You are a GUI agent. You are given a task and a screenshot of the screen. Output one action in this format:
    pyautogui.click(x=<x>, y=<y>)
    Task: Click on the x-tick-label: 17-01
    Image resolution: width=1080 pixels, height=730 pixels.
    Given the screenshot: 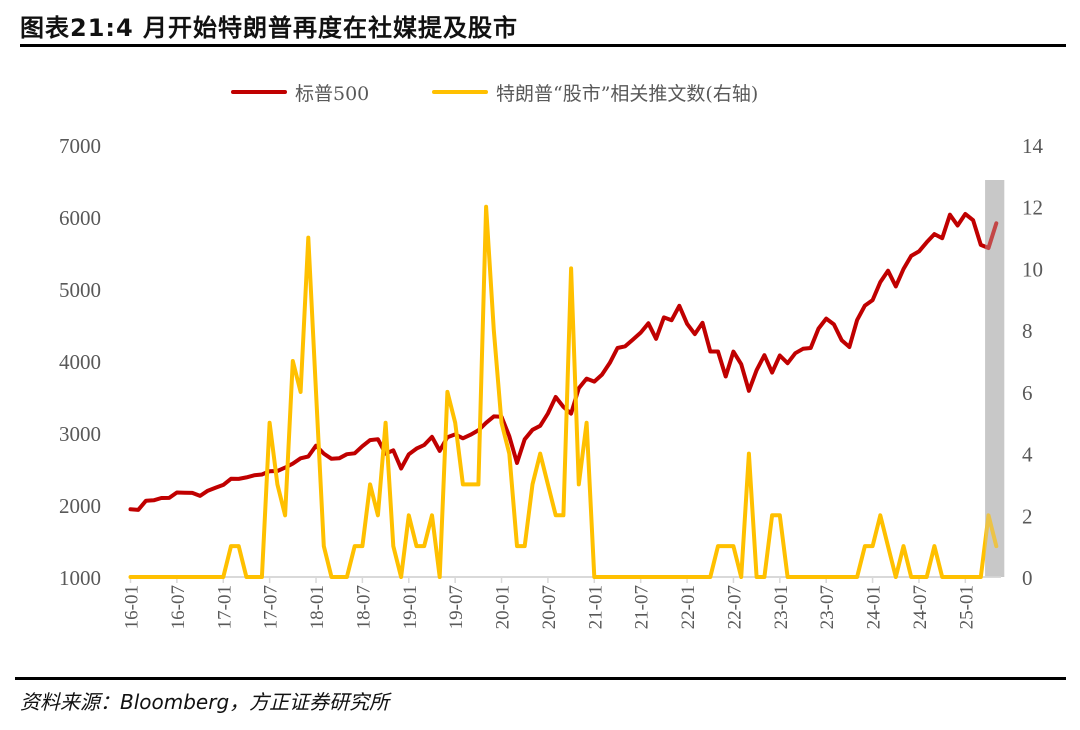 What is the action you would take?
    pyautogui.click(x=224, y=607)
    